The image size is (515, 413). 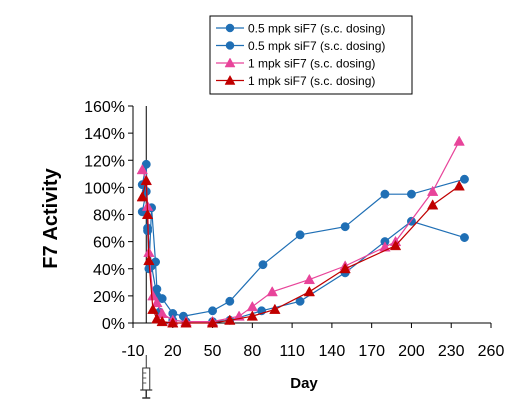 I want to click on y-tick-label: 40%, so click(x=109, y=270).